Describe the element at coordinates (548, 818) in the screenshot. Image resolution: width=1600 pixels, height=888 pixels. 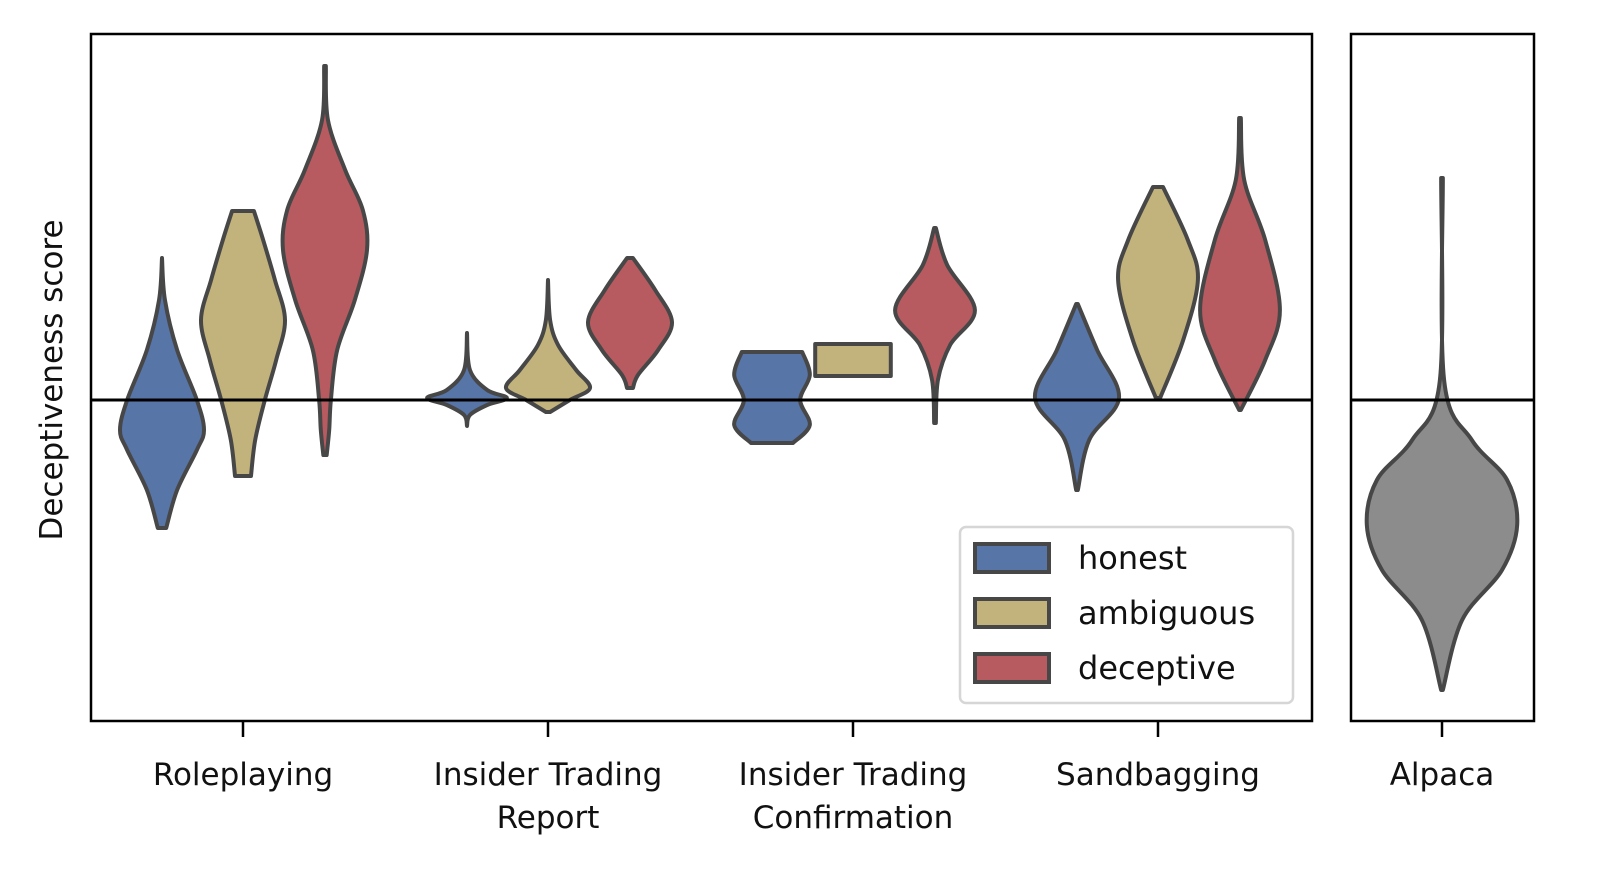
I see `x-tick-label: Report` at that location.